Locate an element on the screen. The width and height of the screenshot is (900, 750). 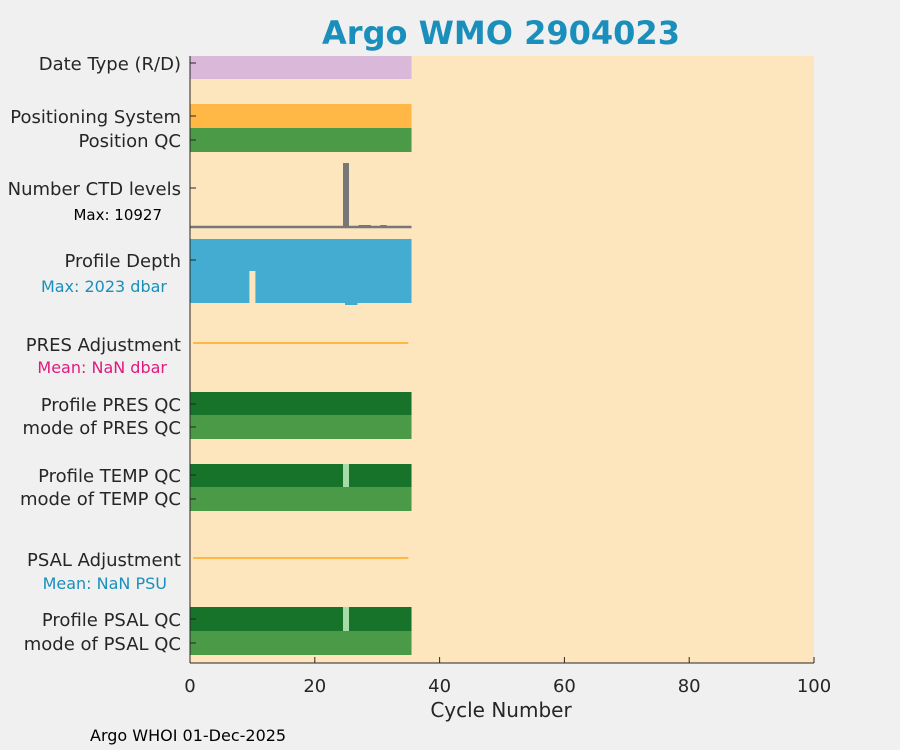
label-profile-pres-qc: Profile PRES QC is located at coordinates (111, 405).